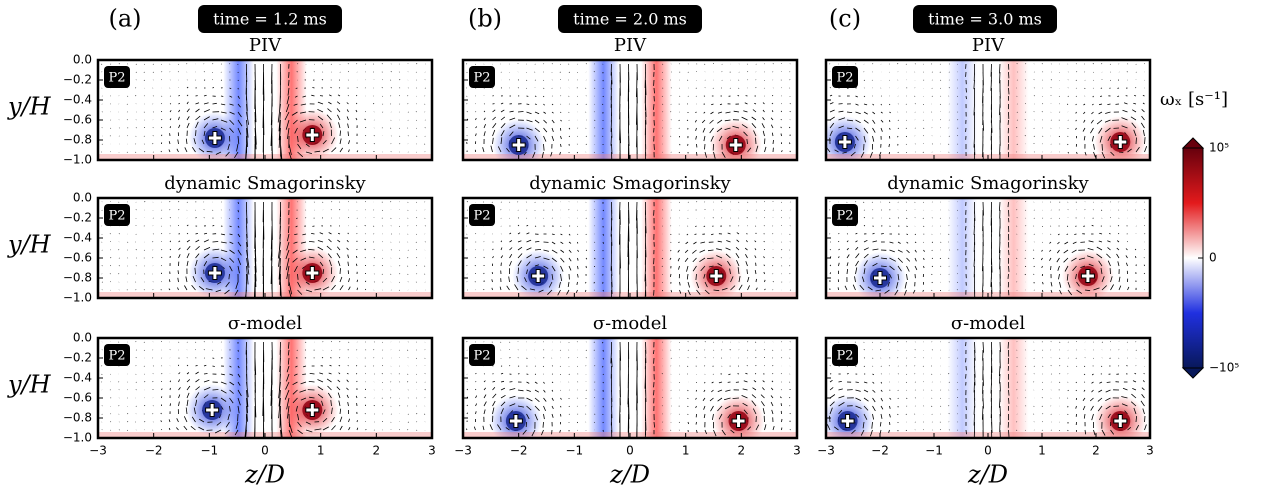 The height and width of the screenshot is (490, 1266). I want to click on time-label: time = 2.0 ms, so click(630, 19).